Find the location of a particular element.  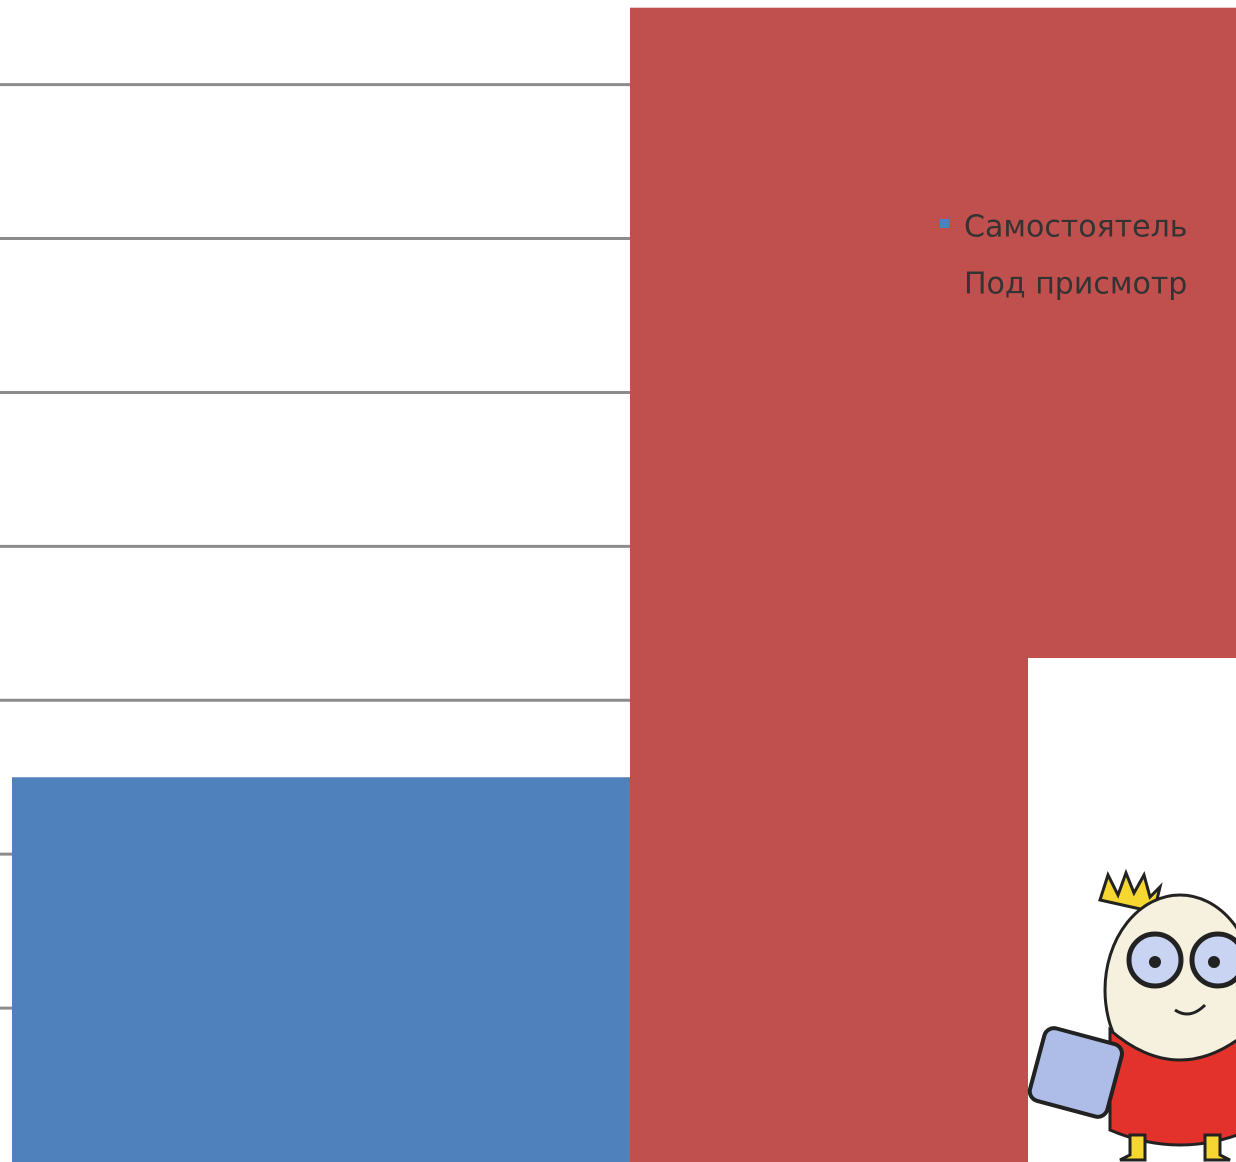

legend-label: Под присмотр is located at coordinates (1075, 284).